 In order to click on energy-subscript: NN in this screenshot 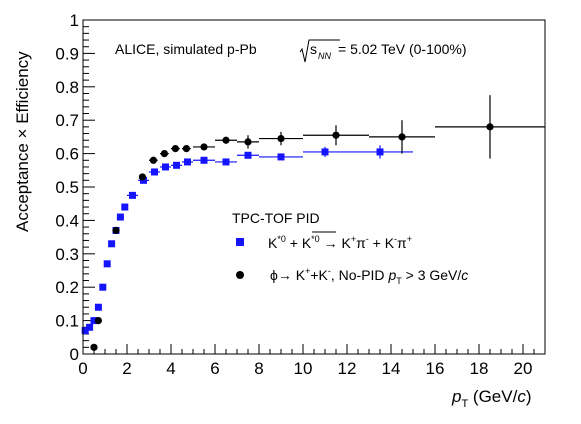, I will do `click(324, 56)`.